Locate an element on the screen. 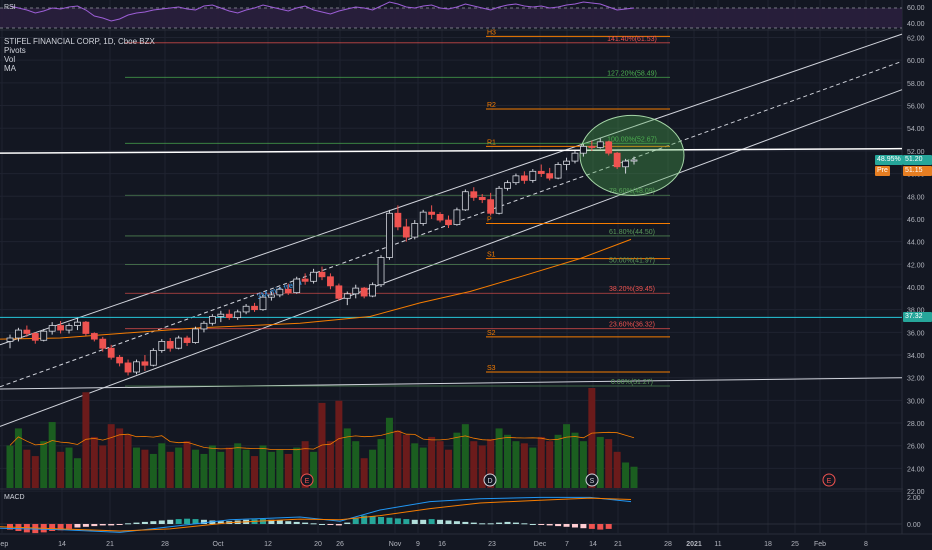 This screenshot has height=550, width=932. time-tick-label: 20 is located at coordinates (318, 544).